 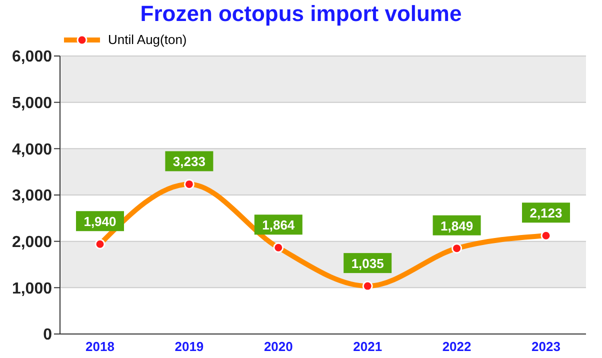 What do you see at coordinates (367, 346) in the screenshot?
I see `x-tick-label: 2021` at bounding box center [367, 346].